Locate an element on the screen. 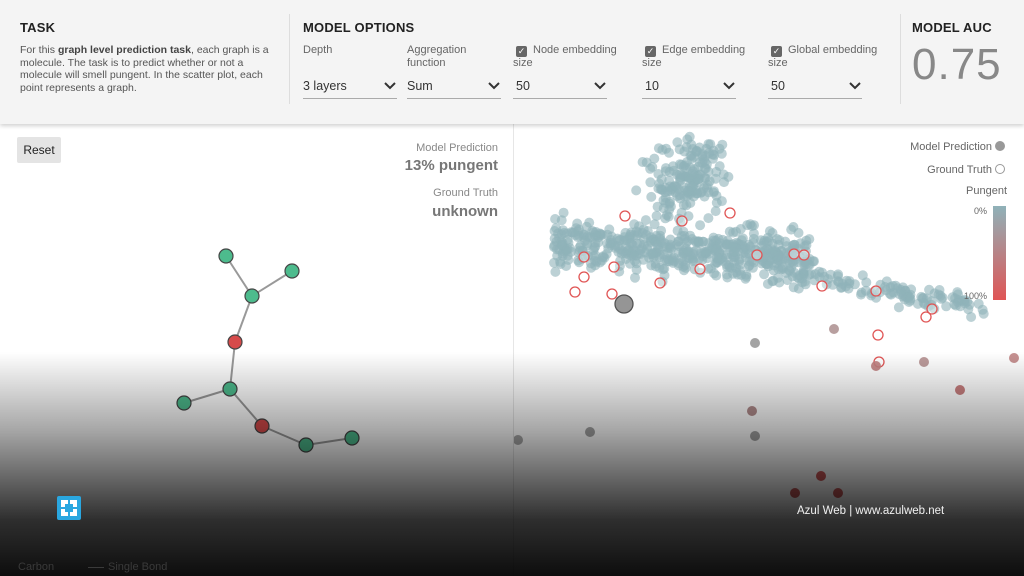 The width and height of the screenshot is (1024, 576). reset-button: Reset is located at coordinates (39, 150).